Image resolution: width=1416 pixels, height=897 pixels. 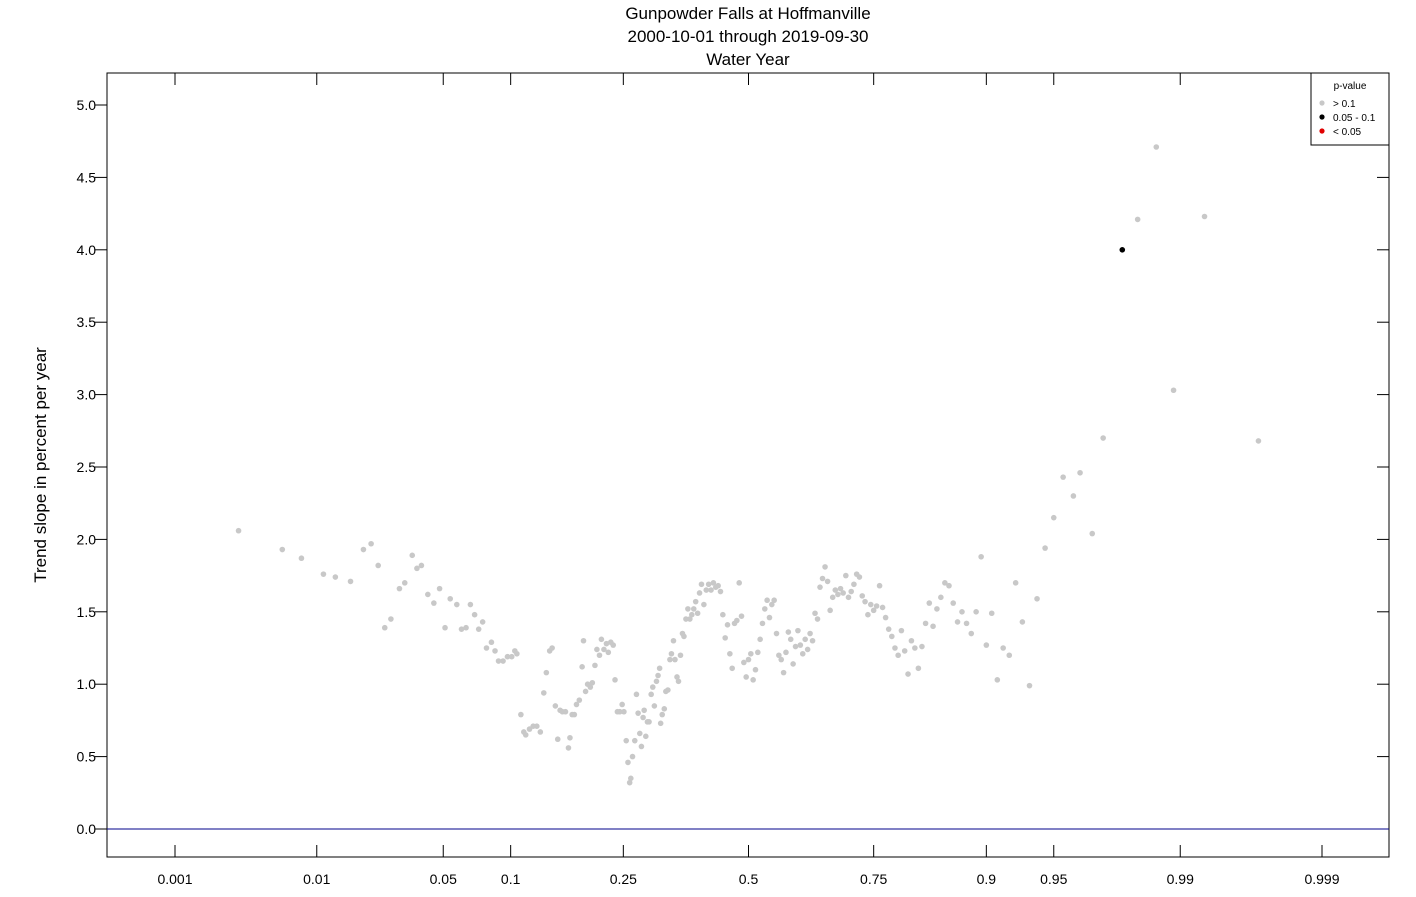 I want to click on legend-label-lt-0-05: < 0.05, so click(x=1347, y=132).